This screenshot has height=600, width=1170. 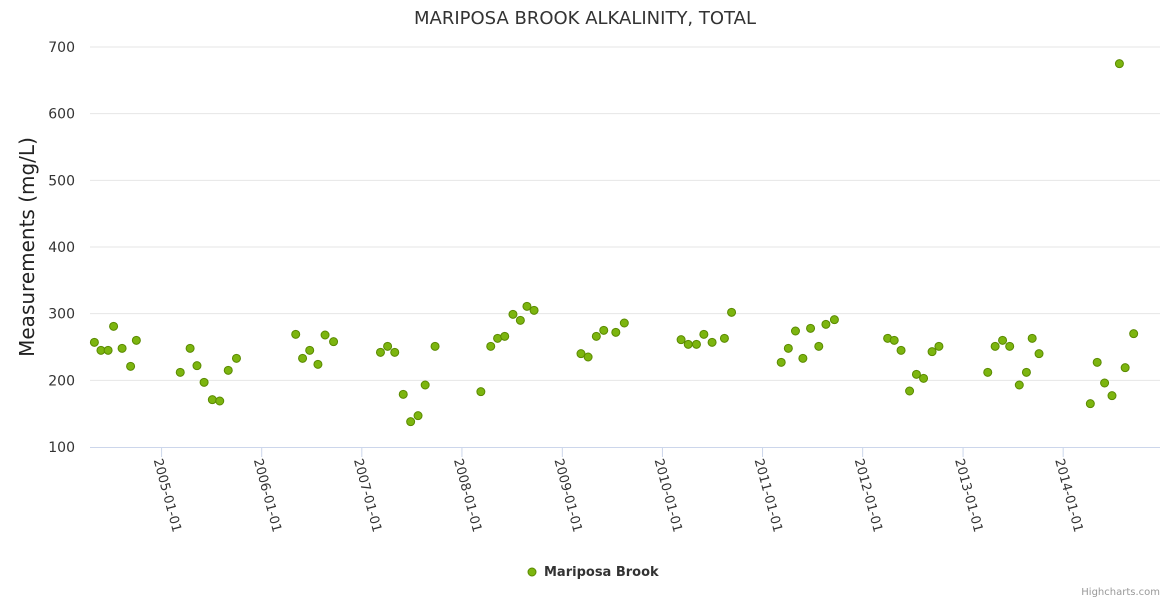 I want to click on legend-marker, so click(x=532, y=572).